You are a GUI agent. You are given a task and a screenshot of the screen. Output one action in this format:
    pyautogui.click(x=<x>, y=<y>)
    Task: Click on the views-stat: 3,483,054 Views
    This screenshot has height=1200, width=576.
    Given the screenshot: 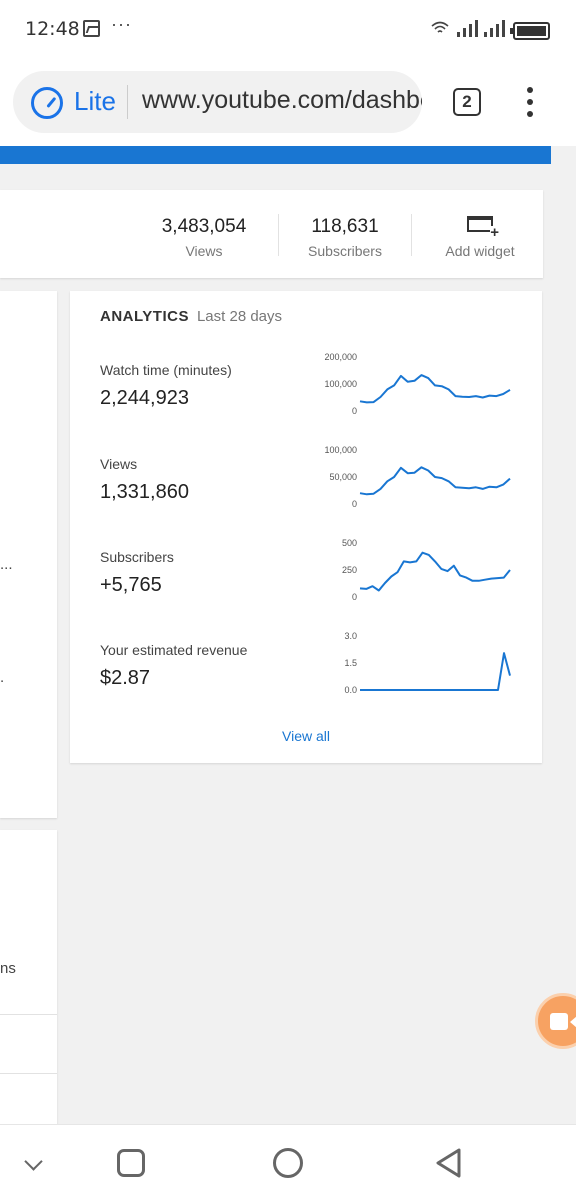 What is the action you would take?
    pyautogui.click(x=204, y=234)
    